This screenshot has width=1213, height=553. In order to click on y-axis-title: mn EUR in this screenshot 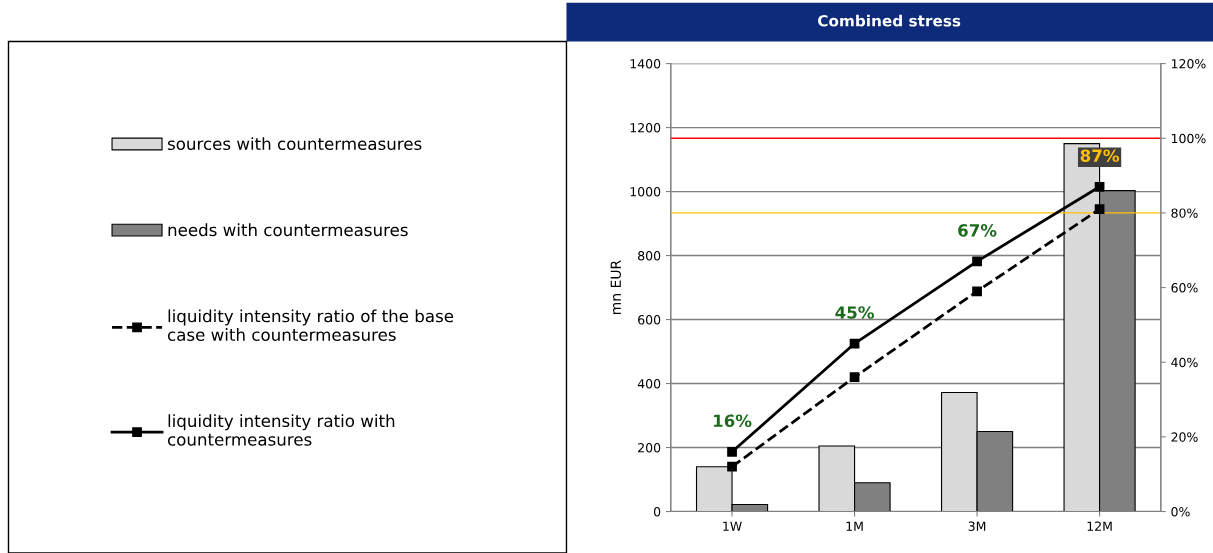, I will do `click(616, 287)`.